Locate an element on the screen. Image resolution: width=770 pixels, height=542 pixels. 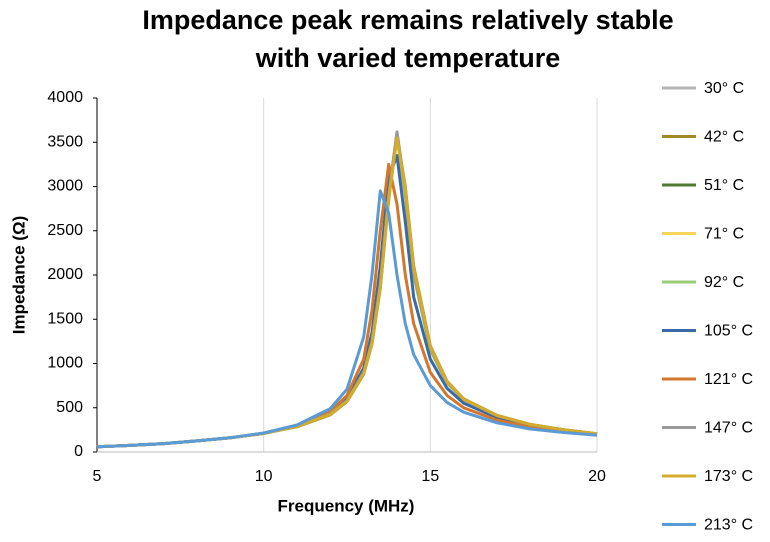
legend-label: 51° C is located at coordinates (724, 185).